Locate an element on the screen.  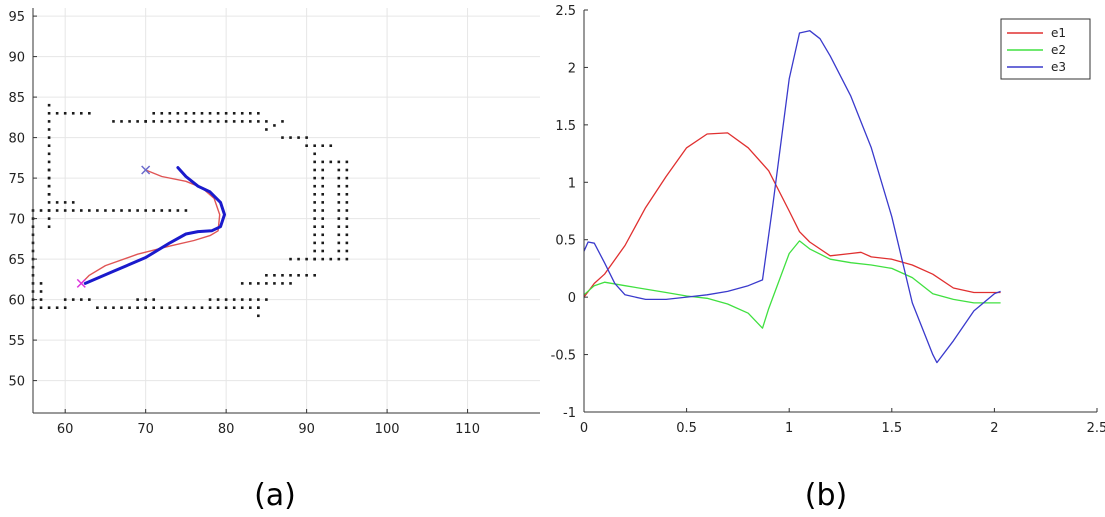
x-tick-label: 1 is located at coordinates (789, 428).